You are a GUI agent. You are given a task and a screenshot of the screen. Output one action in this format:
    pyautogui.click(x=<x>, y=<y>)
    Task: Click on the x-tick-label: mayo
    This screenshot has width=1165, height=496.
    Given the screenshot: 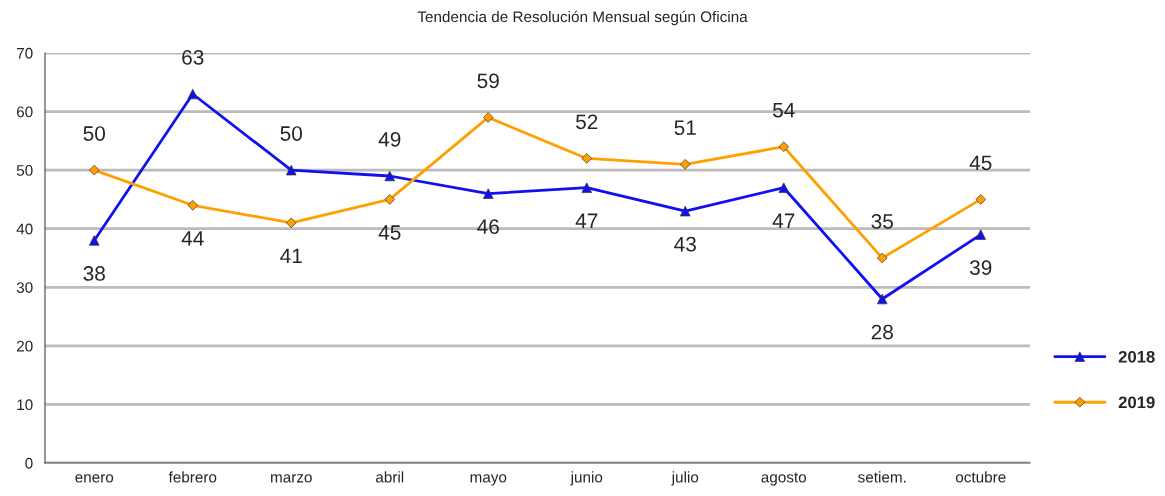 What is the action you would take?
    pyautogui.click(x=488, y=480)
    